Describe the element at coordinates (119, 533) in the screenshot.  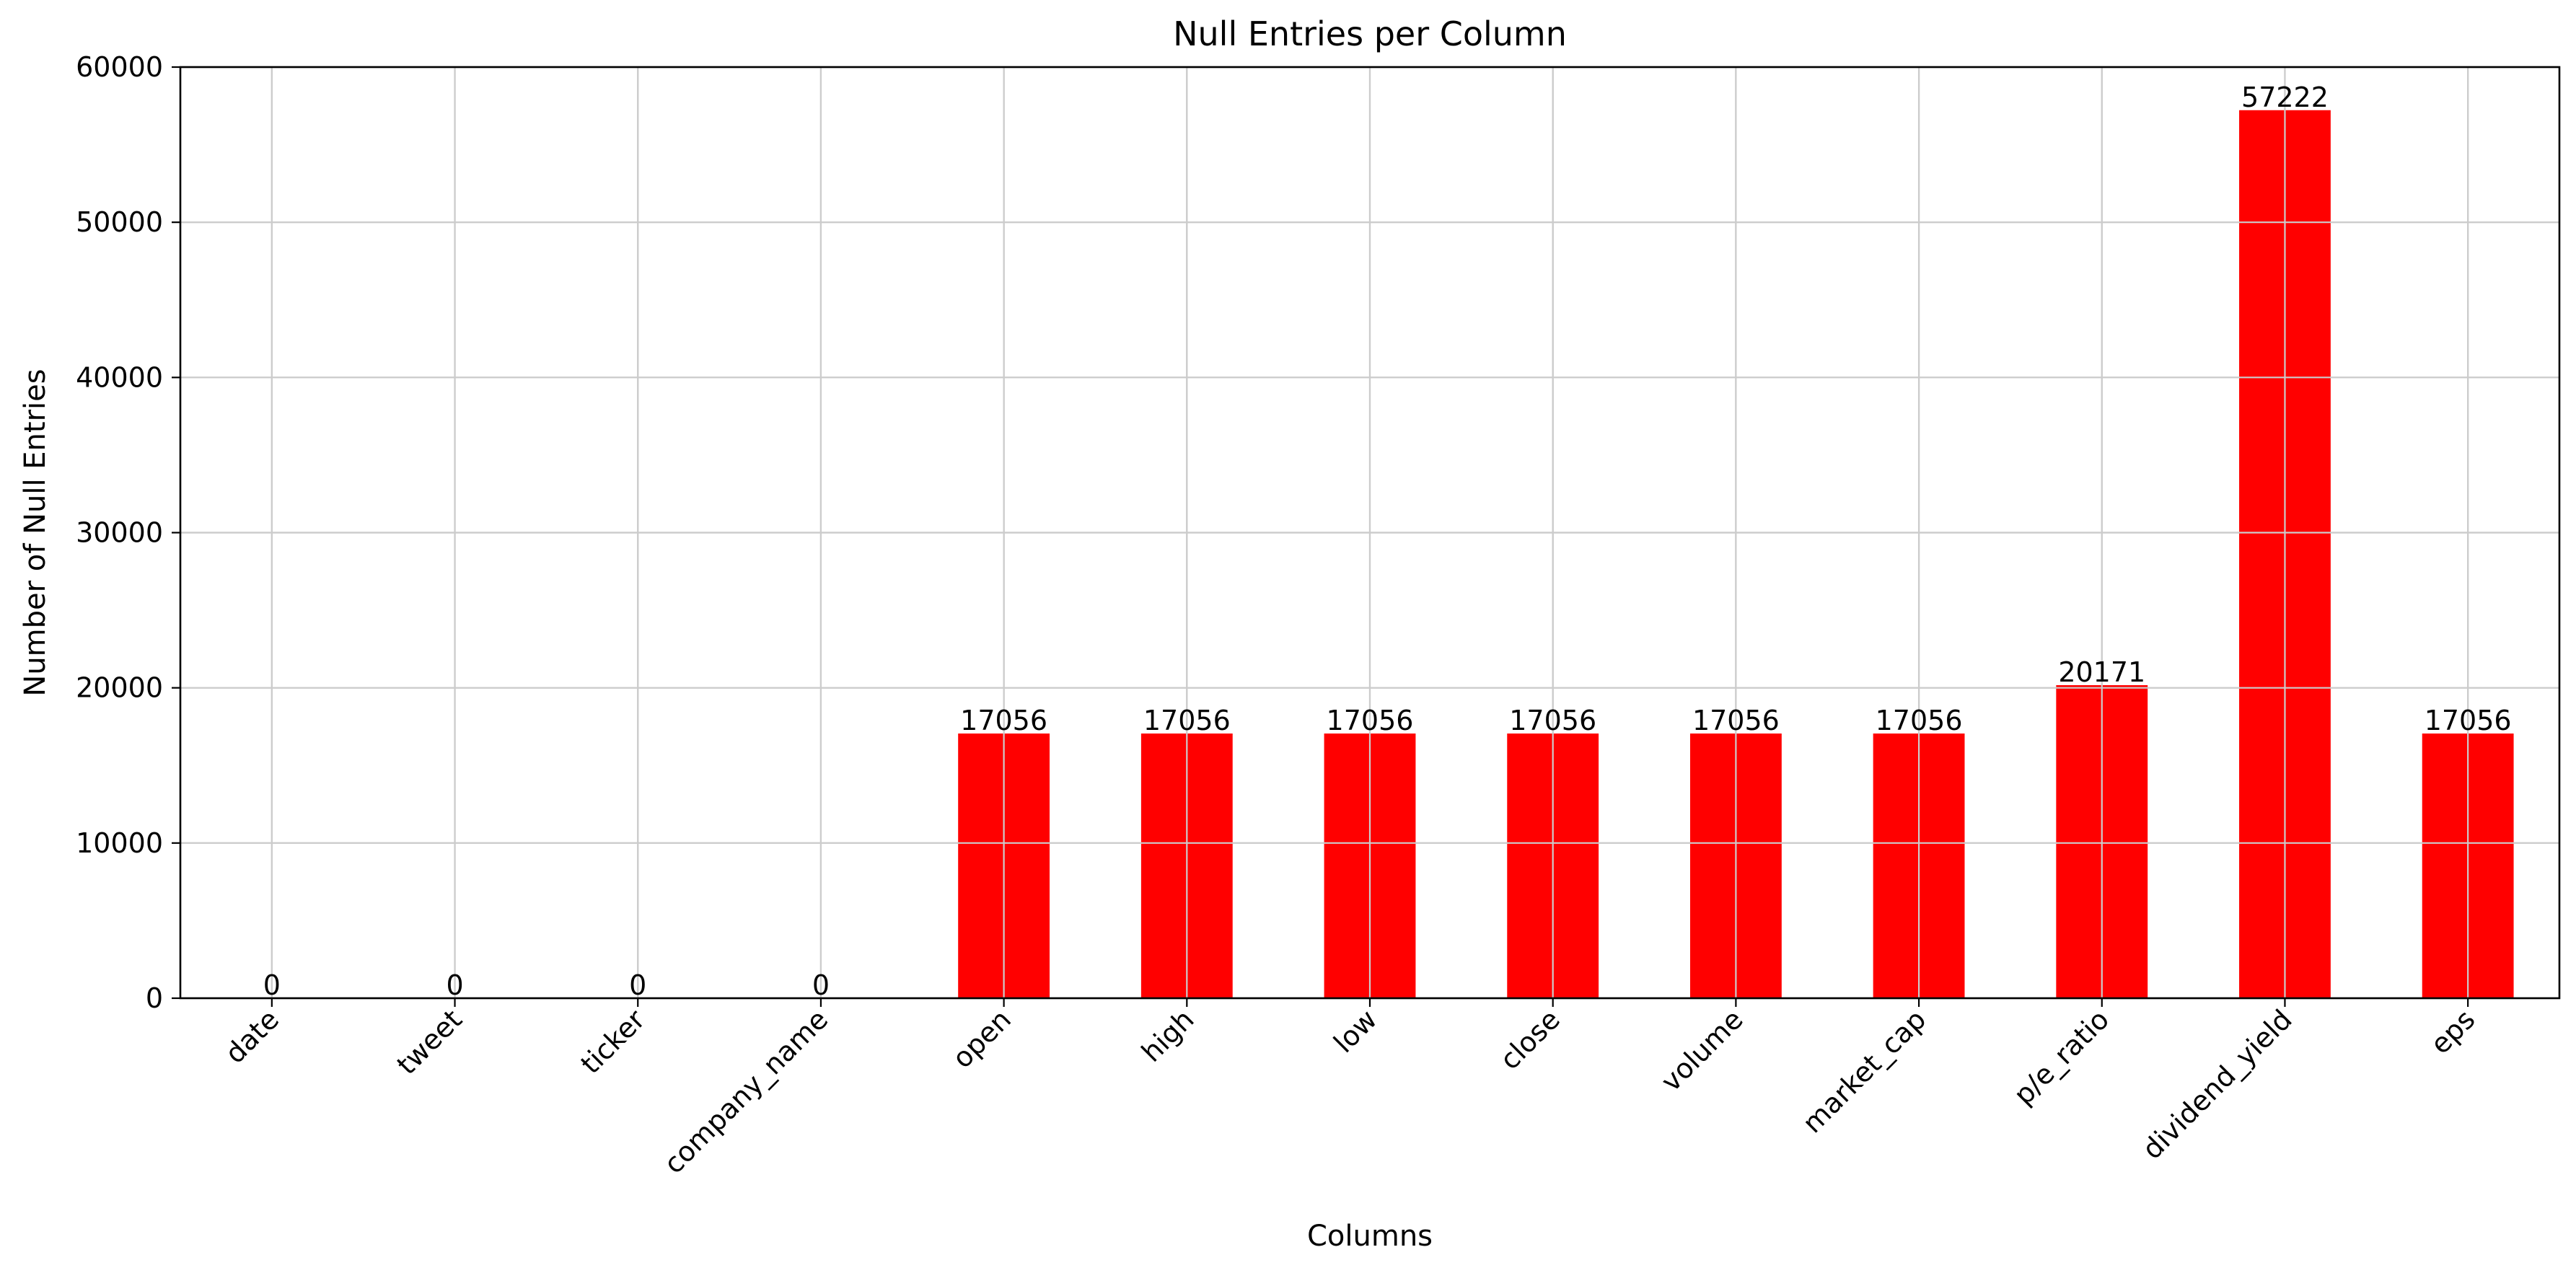
I see `y-tick-label: 30000` at that location.